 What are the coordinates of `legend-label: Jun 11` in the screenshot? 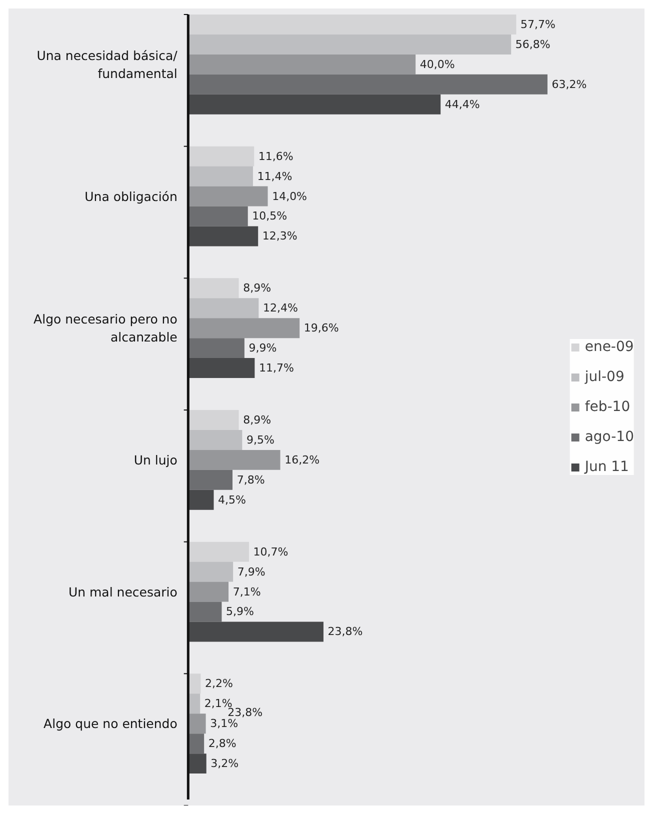 It's located at (606, 466).